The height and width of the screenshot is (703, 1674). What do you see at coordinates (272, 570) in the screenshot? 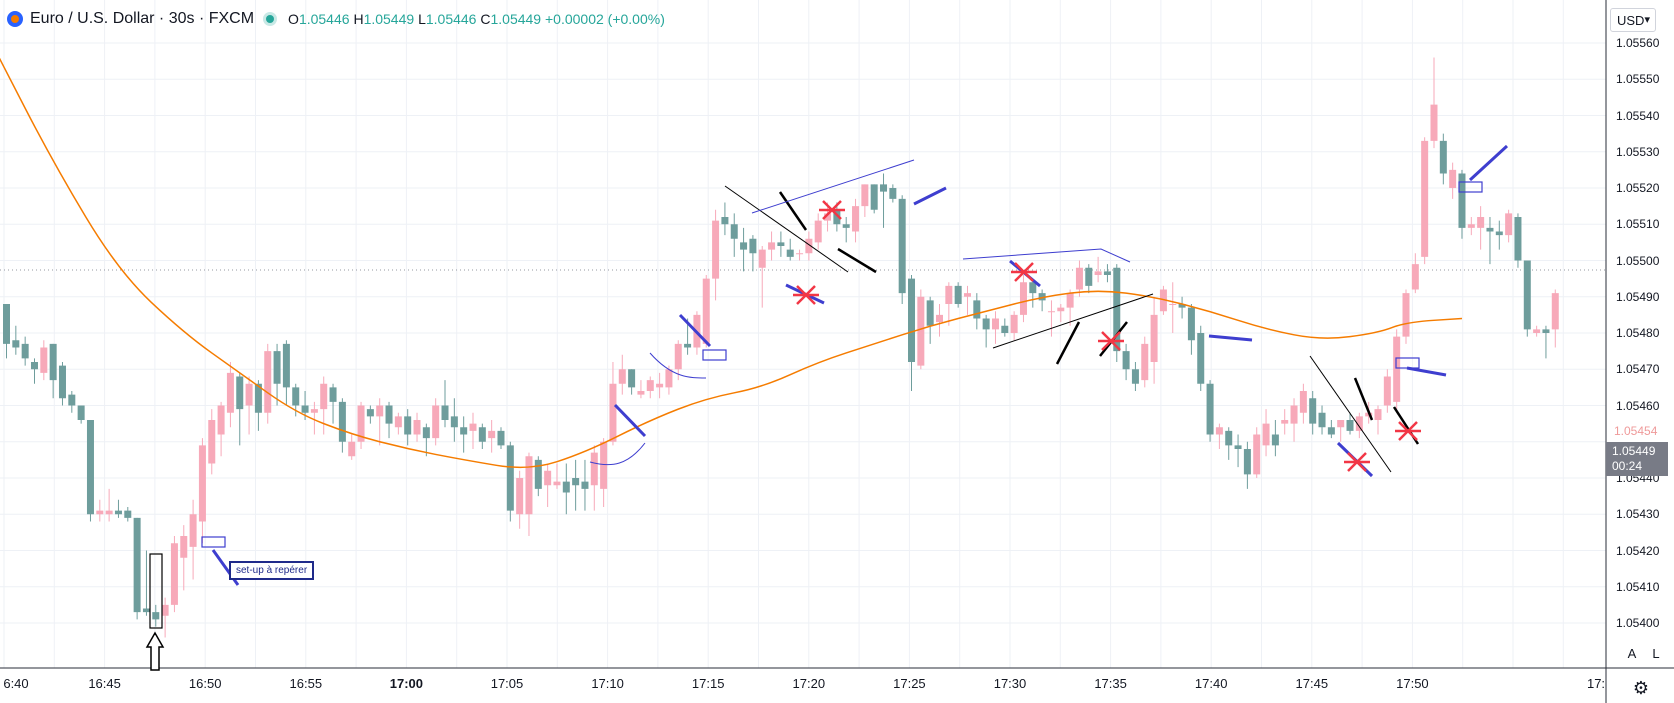
I see `setup-callout: set-up à repérer` at bounding box center [272, 570].